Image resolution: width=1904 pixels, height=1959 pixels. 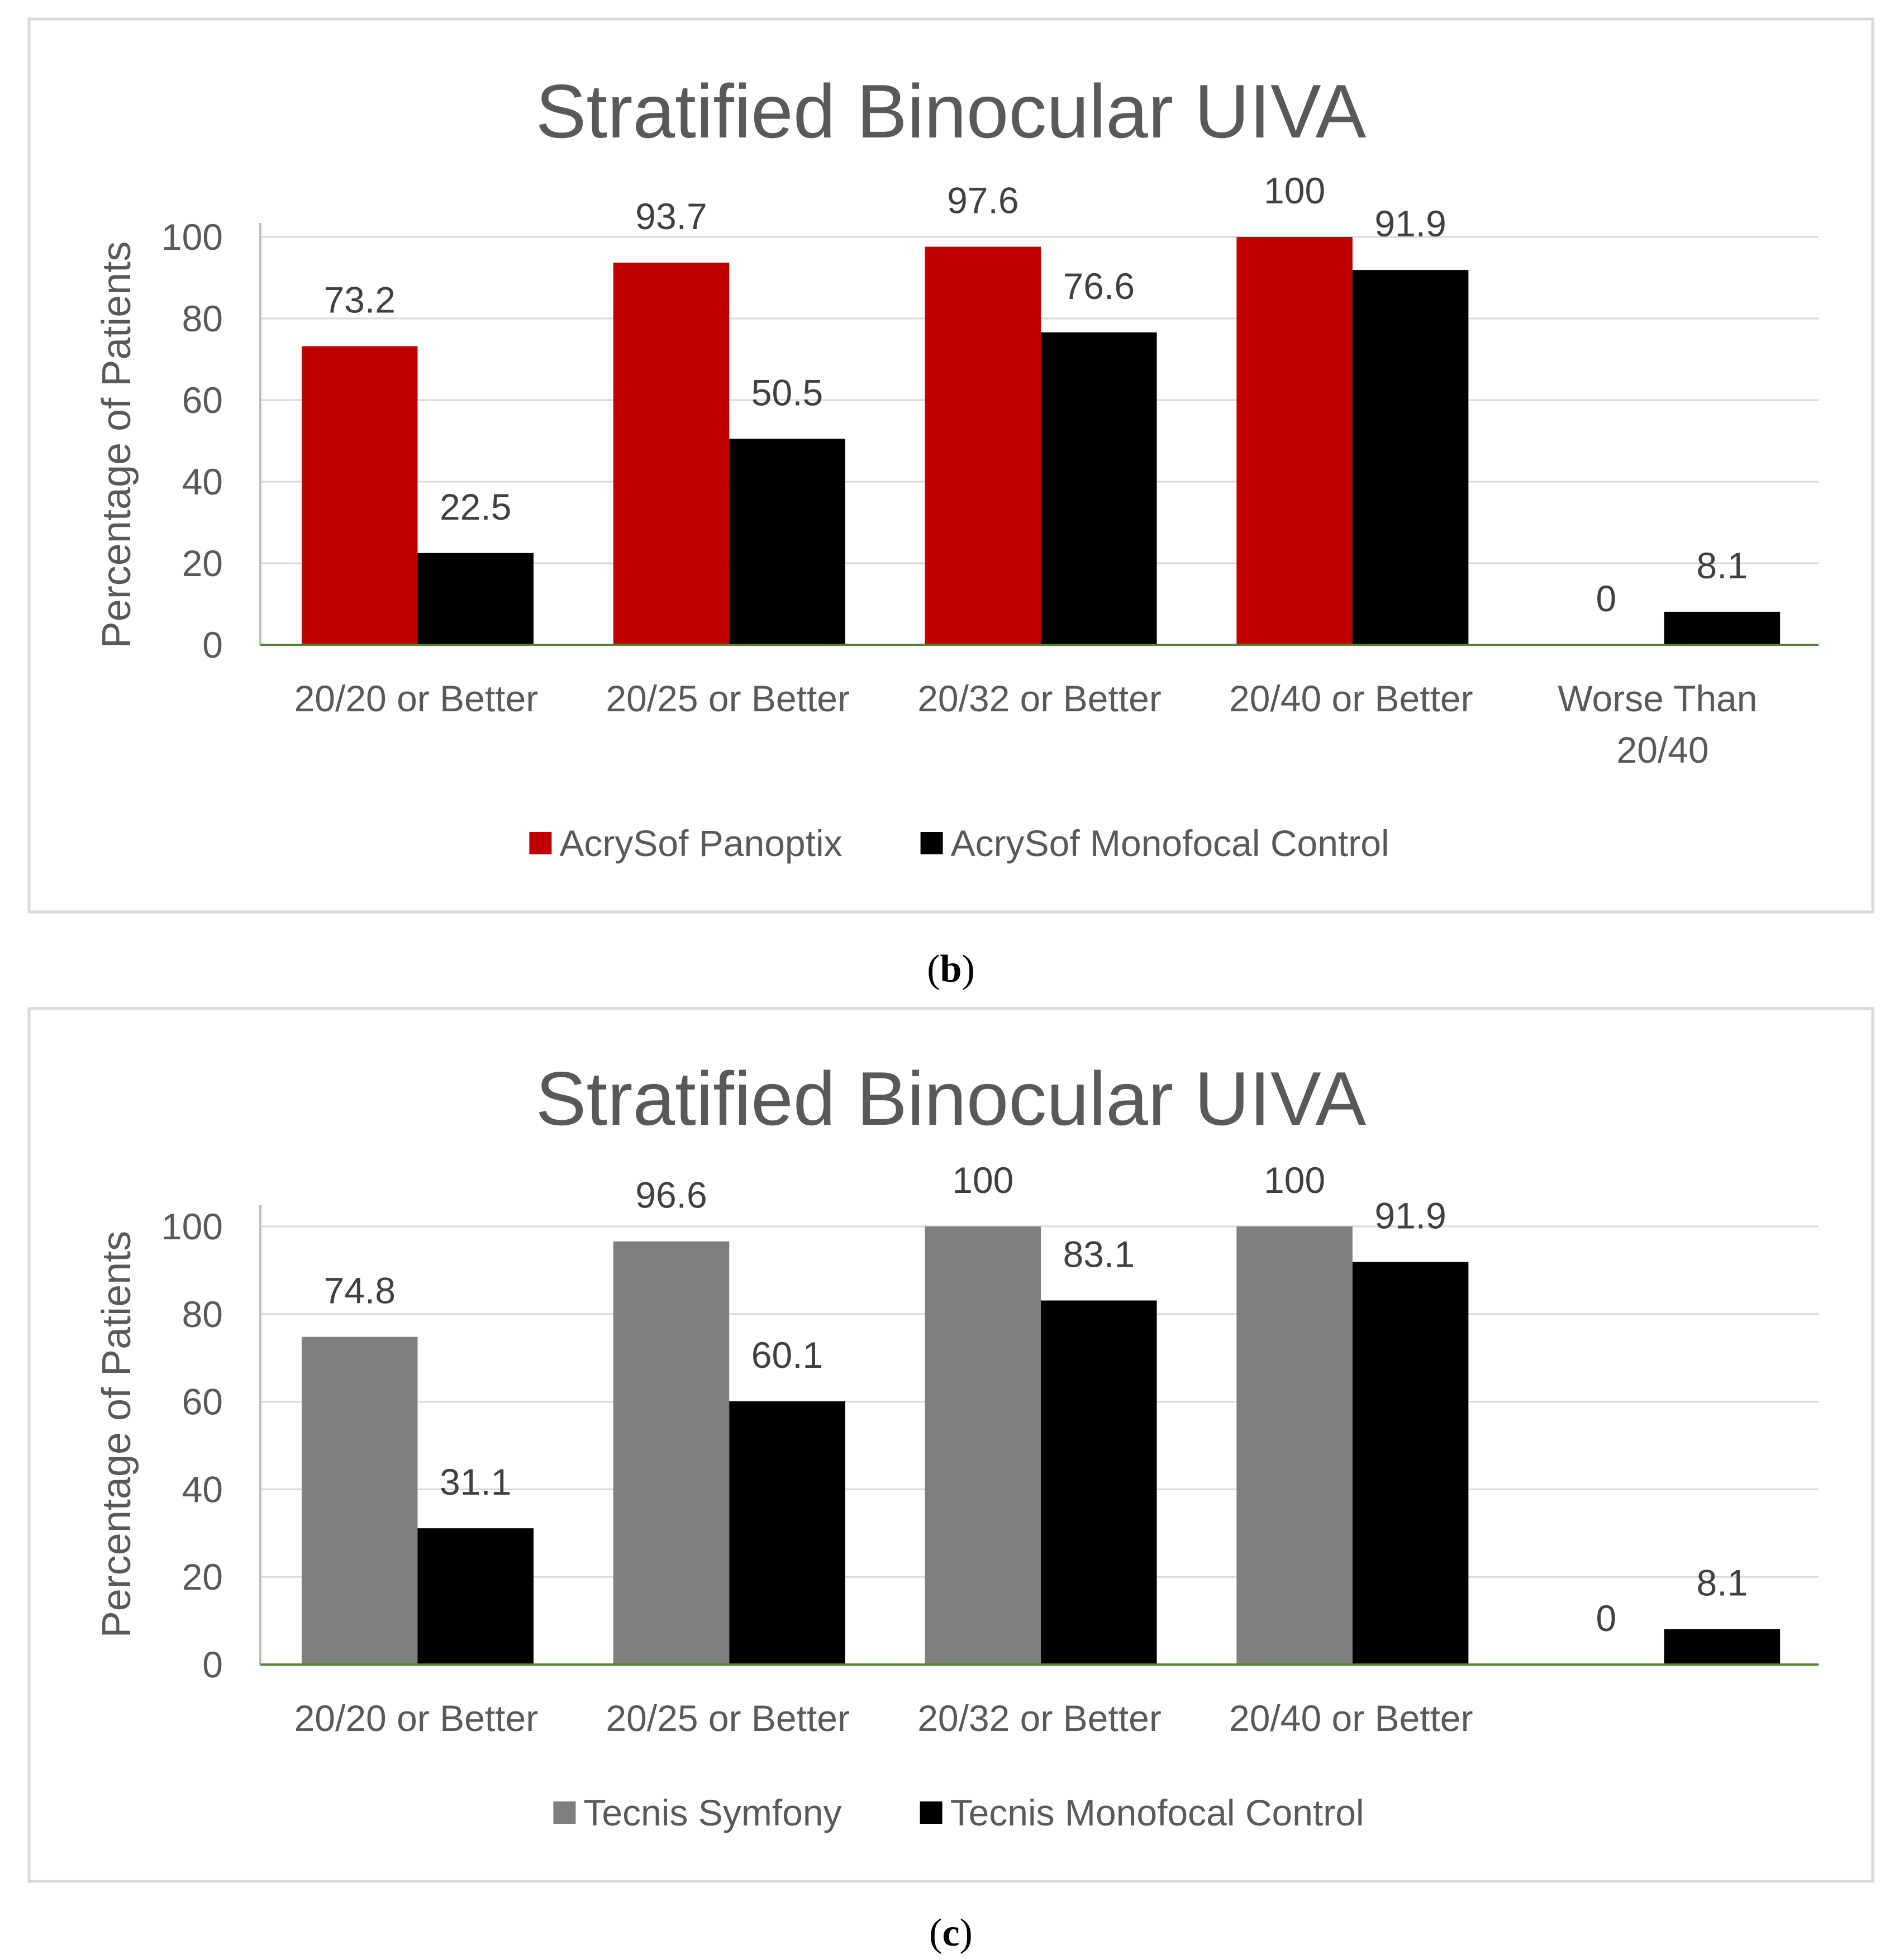 I want to click on data-label: 76.6, so click(x=1099, y=286).